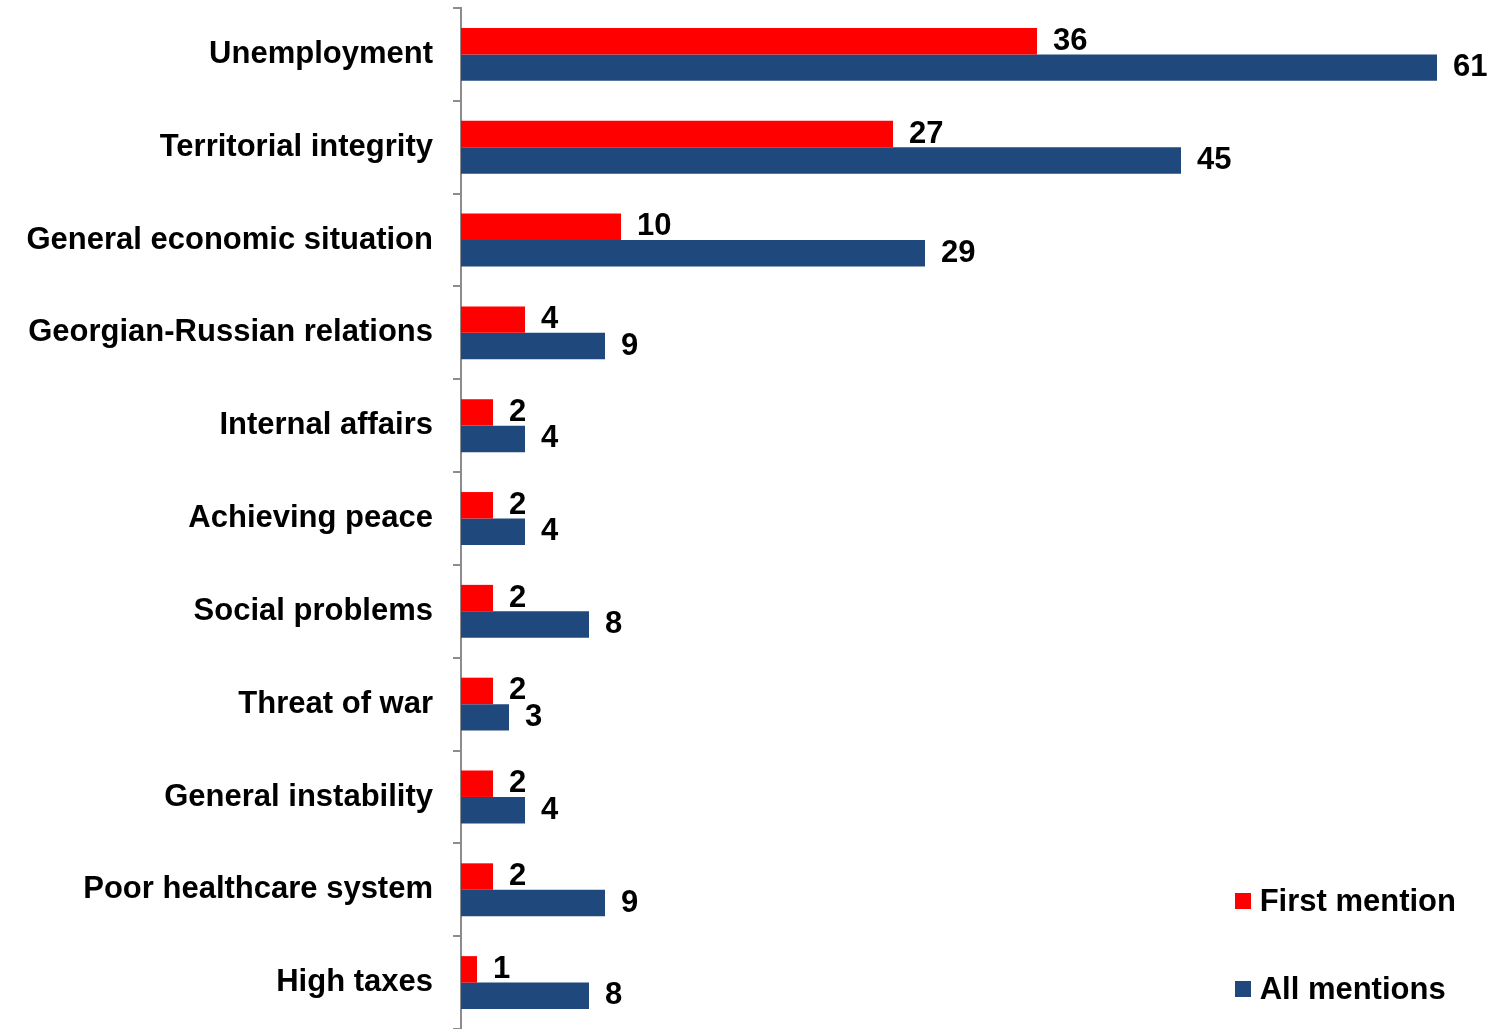  What do you see at coordinates (313, 609) in the screenshot?
I see `y-tick-label: Social problems` at bounding box center [313, 609].